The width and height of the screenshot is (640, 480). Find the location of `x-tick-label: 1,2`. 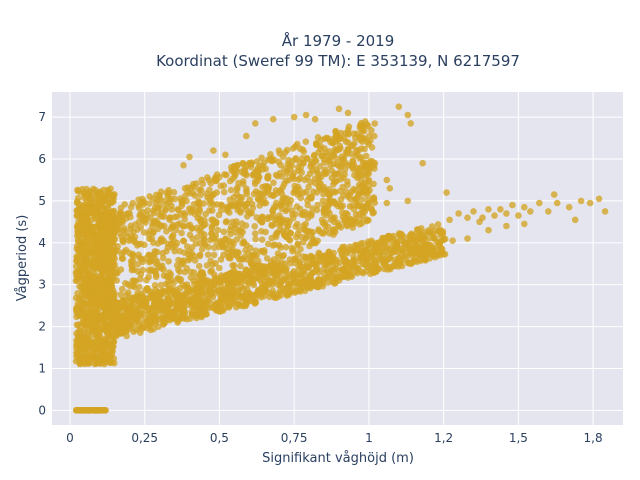

x-tick-label: 1,2 is located at coordinates (443, 438).